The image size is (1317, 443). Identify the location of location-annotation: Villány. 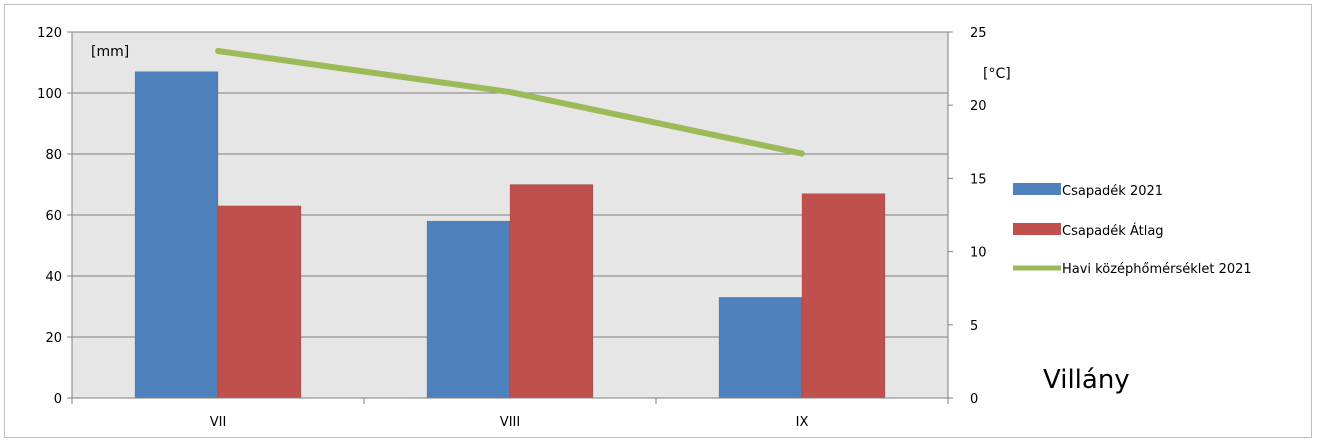
(1086, 380).